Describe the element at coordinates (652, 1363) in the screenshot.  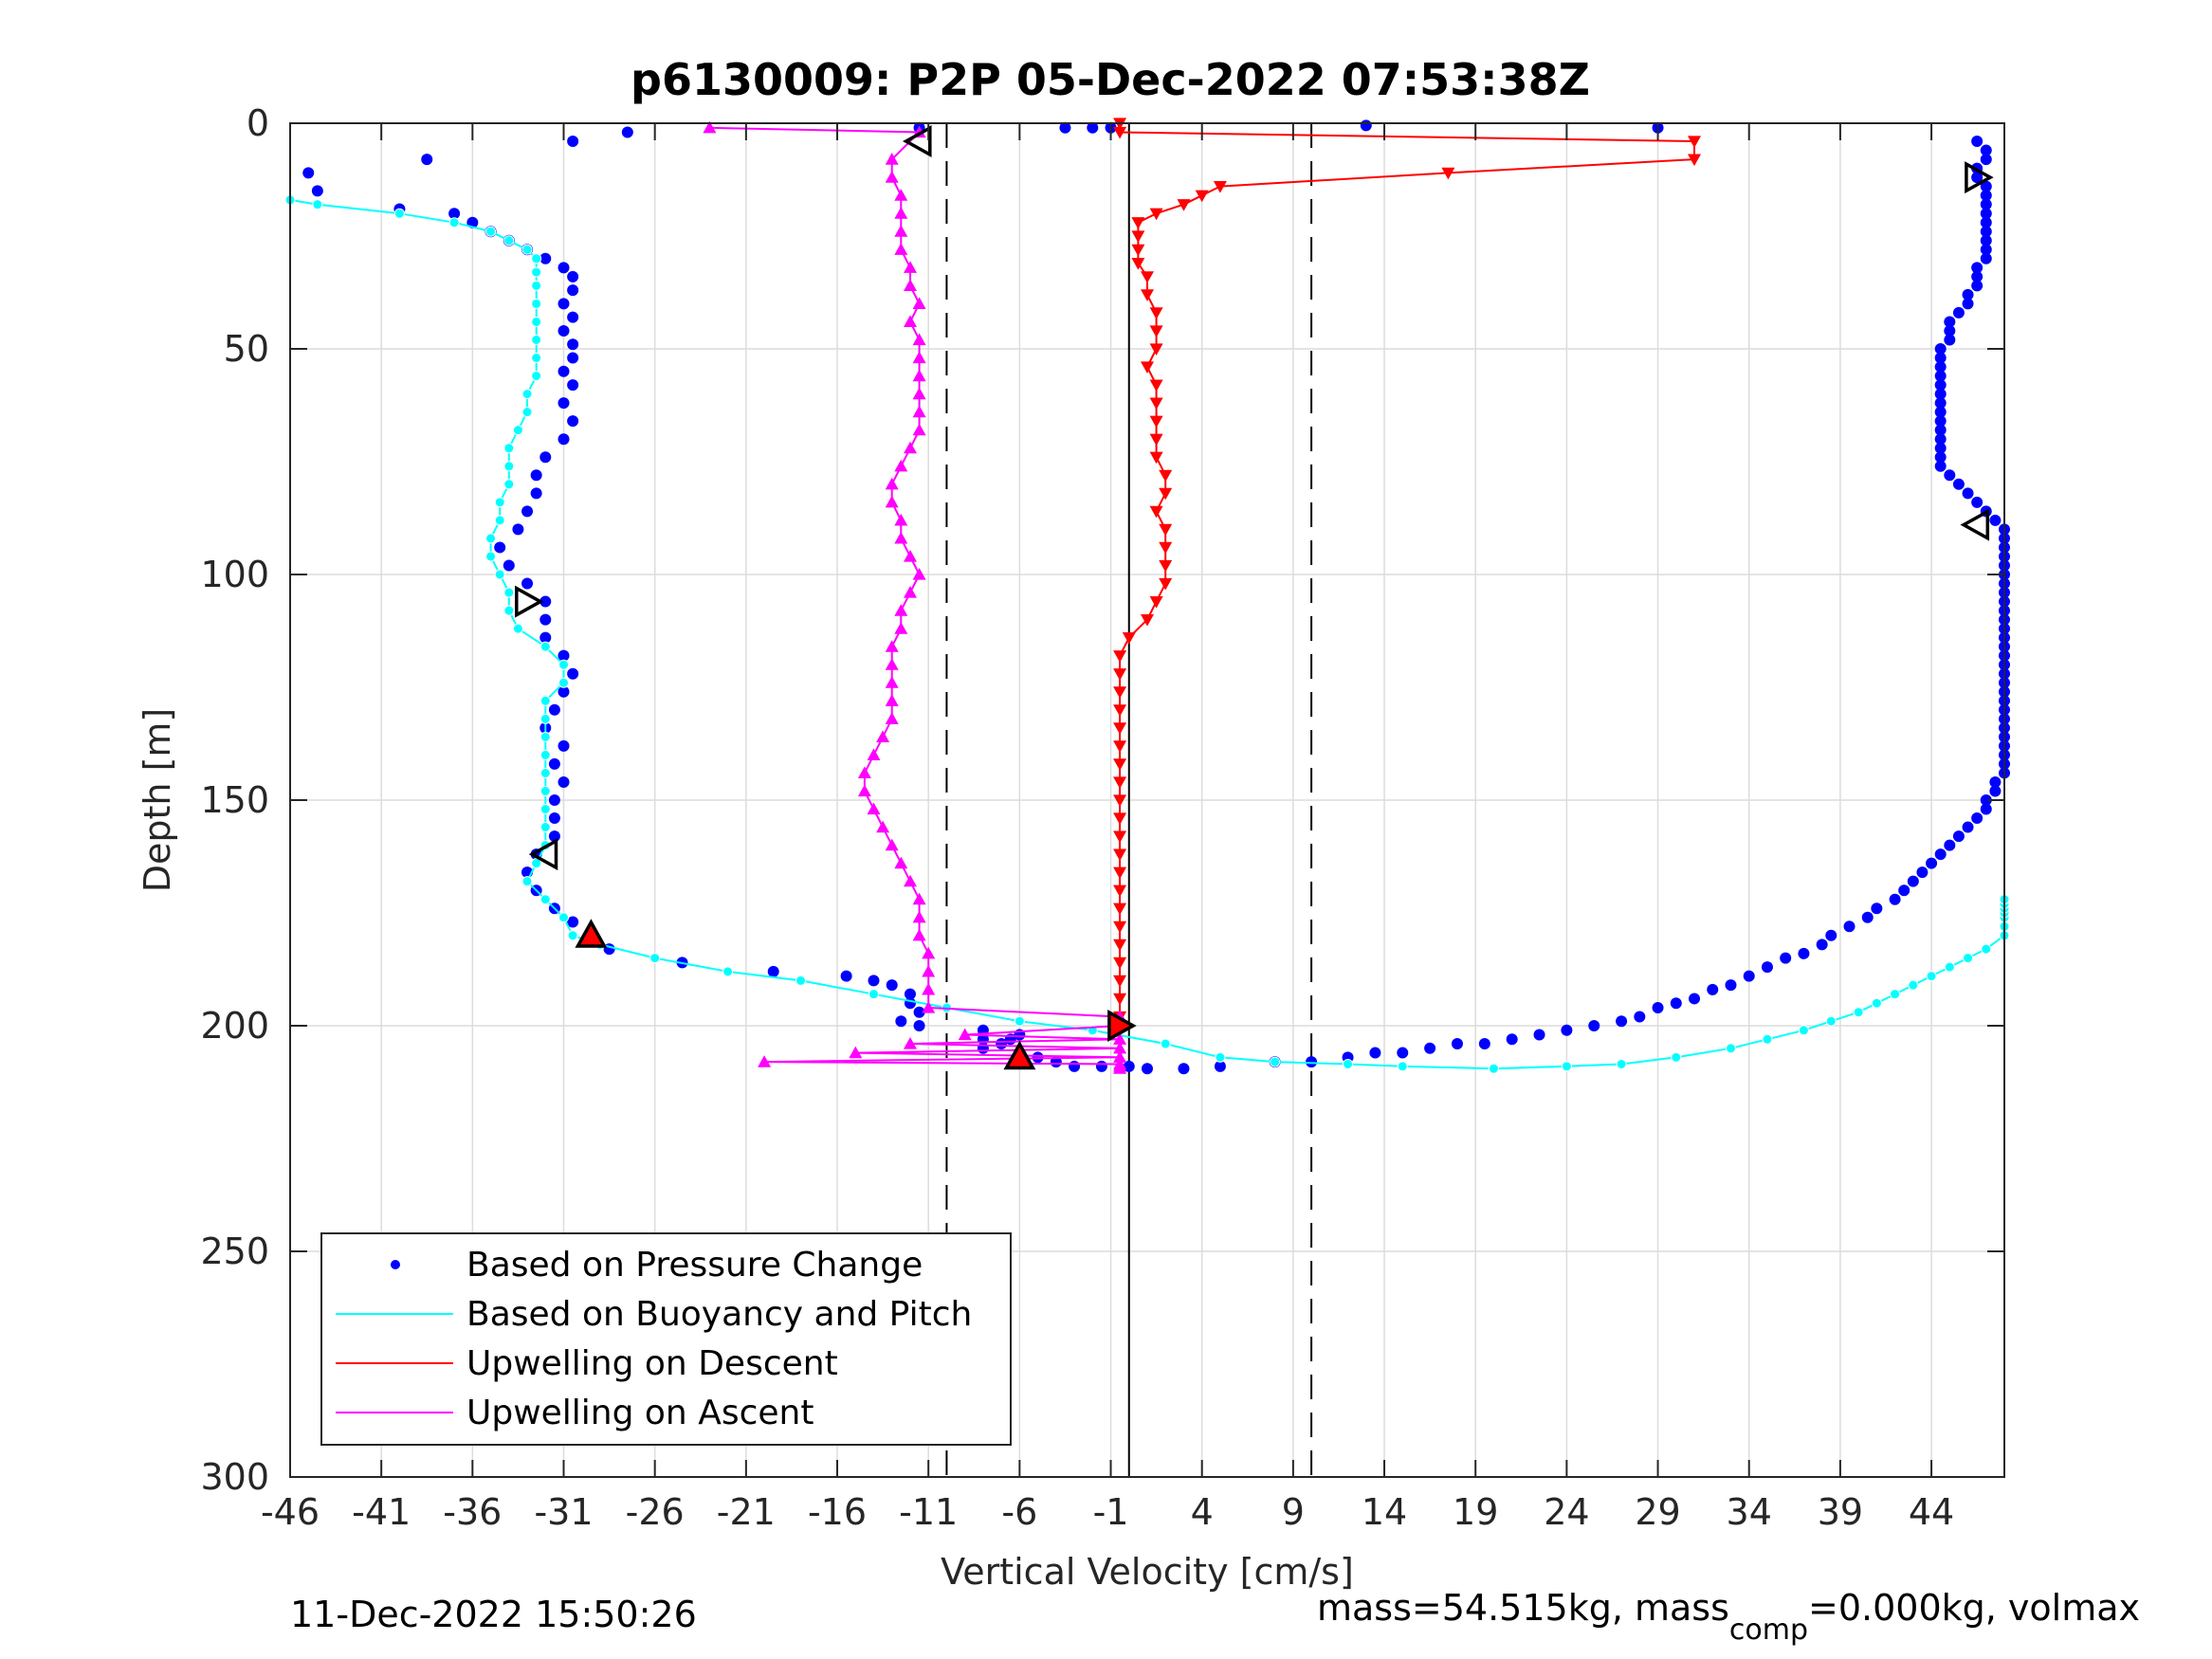
I see `legend-label: Upwelling on Descent` at that location.